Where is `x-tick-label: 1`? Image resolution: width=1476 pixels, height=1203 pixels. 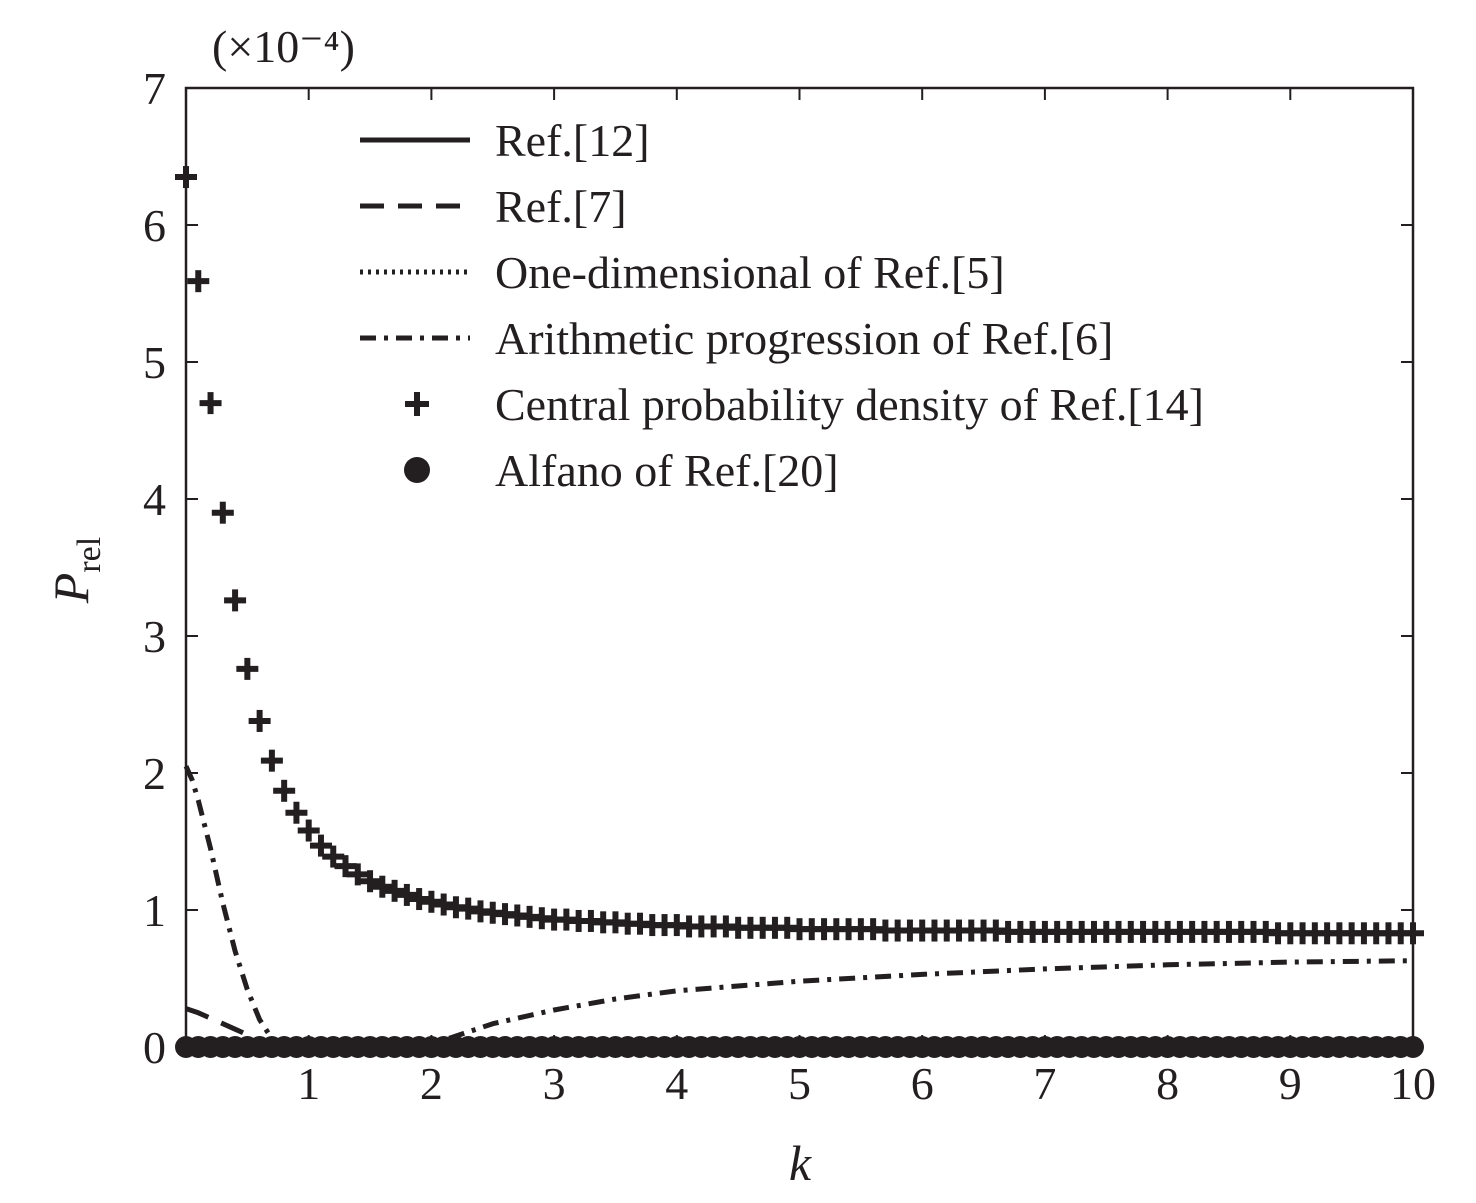 x-tick-label: 1 is located at coordinates (308, 1083).